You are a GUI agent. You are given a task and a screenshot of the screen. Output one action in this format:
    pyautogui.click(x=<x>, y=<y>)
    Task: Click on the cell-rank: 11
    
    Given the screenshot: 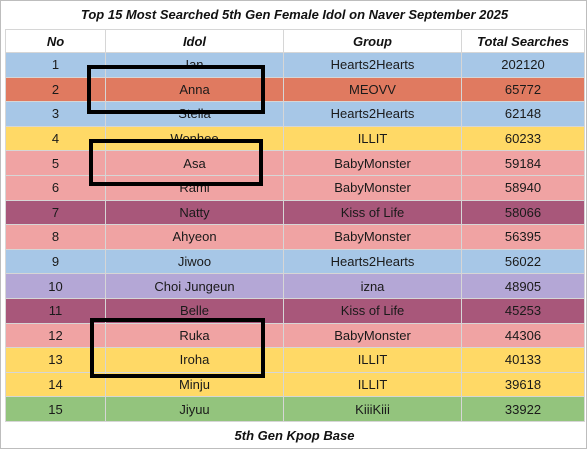 What is the action you would take?
    pyautogui.click(x=55, y=310)
    